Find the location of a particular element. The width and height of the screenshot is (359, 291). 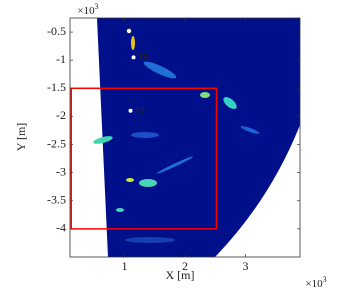

radar-origin is located at coordinates (129, 31).